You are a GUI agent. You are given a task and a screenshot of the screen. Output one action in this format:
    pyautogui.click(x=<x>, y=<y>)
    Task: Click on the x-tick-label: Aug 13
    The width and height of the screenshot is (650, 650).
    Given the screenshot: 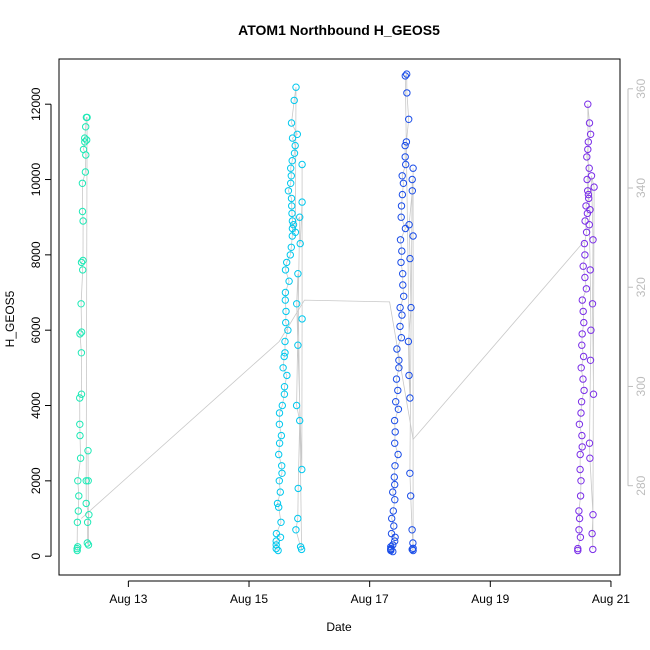 What is the action you would take?
    pyautogui.click(x=128, y=599)
    